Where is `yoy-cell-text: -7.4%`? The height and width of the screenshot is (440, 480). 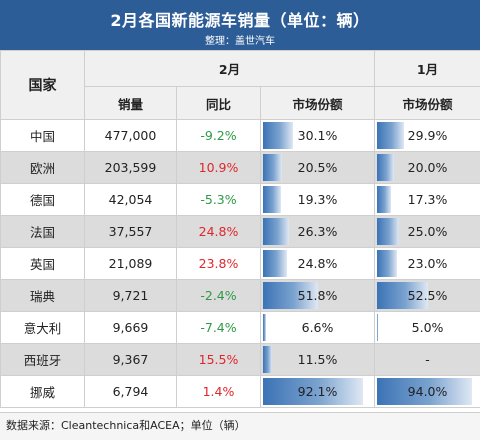 yoy-cell-text: -7.4% is located at coordinates (218, 327).